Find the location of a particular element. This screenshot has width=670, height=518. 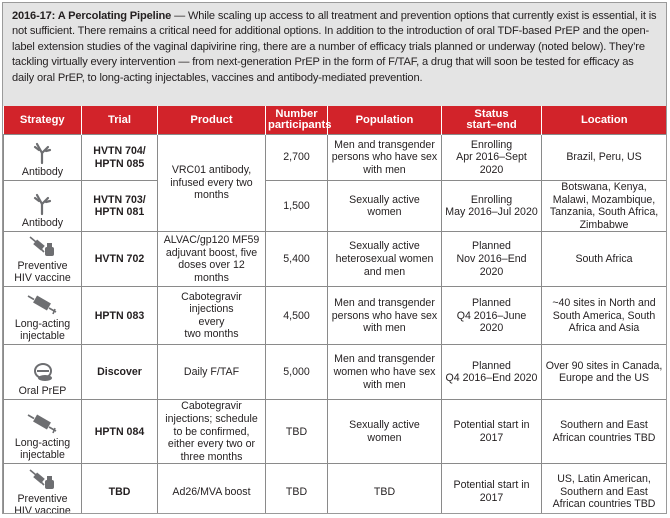

trial-cell: HPTN 084 is located at coordinates (119, 432).